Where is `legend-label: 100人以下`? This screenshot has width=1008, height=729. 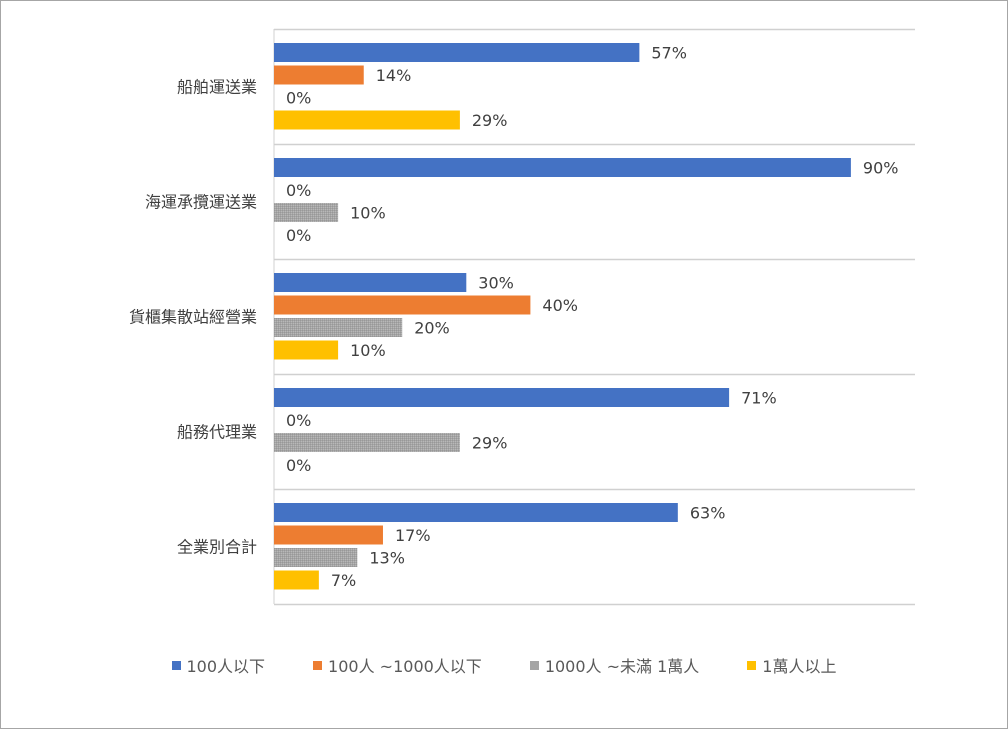 legend-label: 100人以下 is located at coordinates (226, 666).